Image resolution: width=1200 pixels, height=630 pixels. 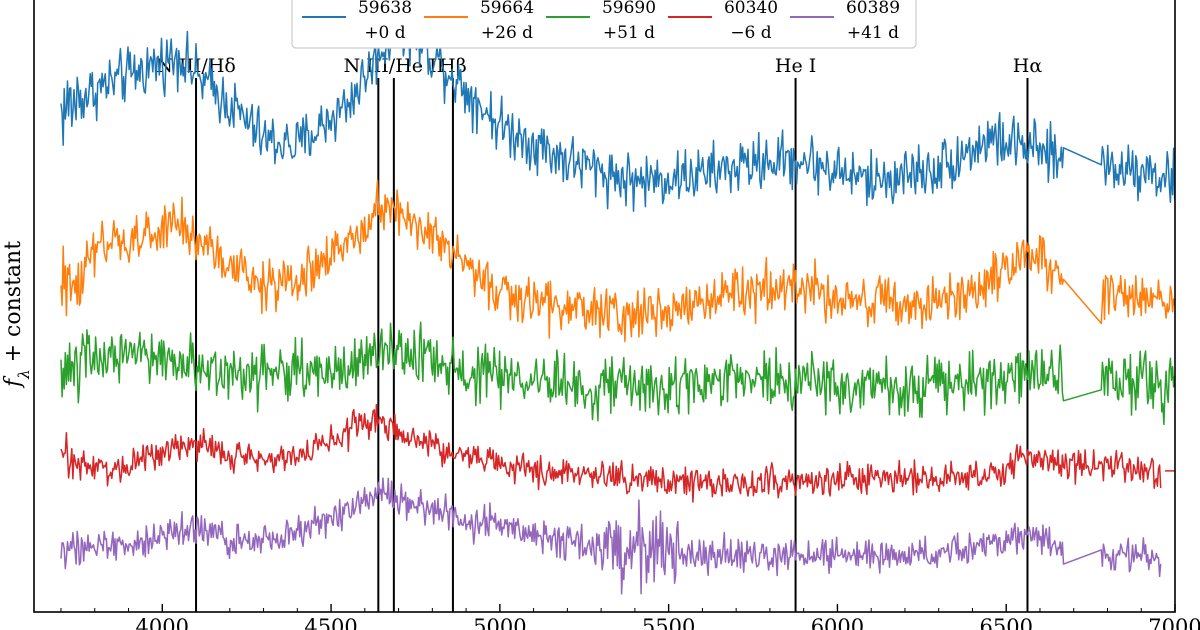 What do you see at coordinates (873, 33) in the screenshot?
I see `legend-label-phase: +41 d` at bounding box center [873, 33].